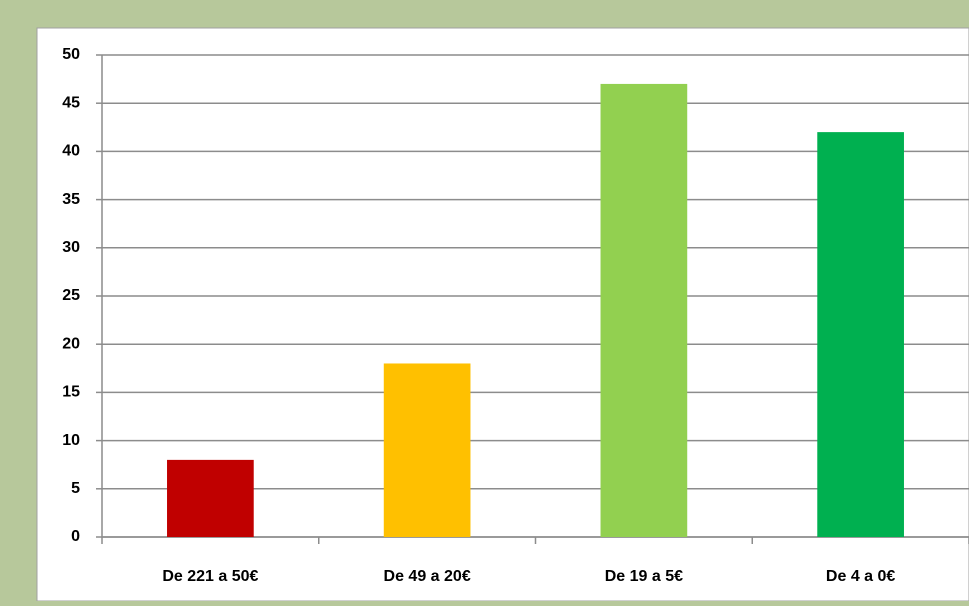  Describe the element at coordinates (71, 102) in the screenshot. I see `y-tick-label: 45` at that location.